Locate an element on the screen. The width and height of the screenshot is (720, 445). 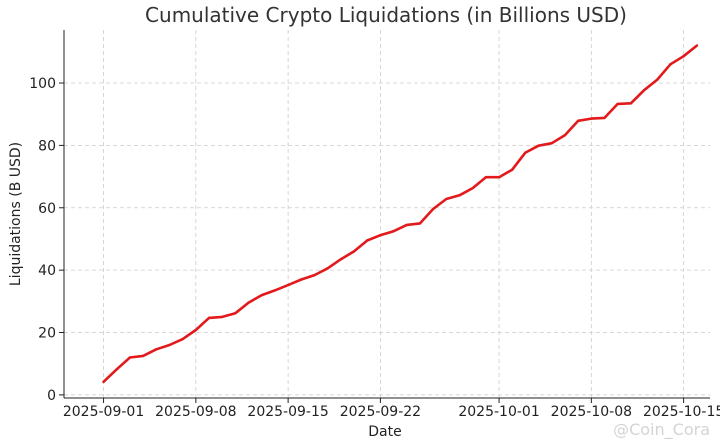
y-tick-label-2: 40 is located at coordinates (47, 271).